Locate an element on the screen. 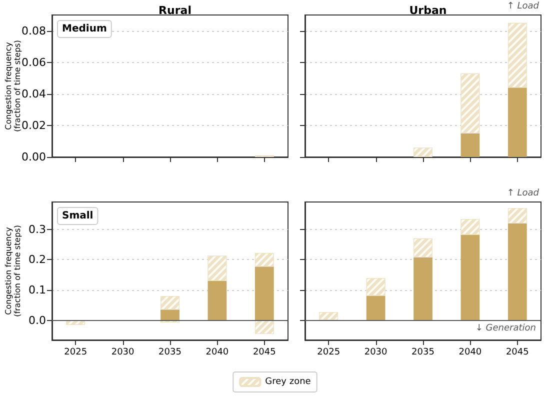  chart-title: Urban is located at coordinates (428, 10).